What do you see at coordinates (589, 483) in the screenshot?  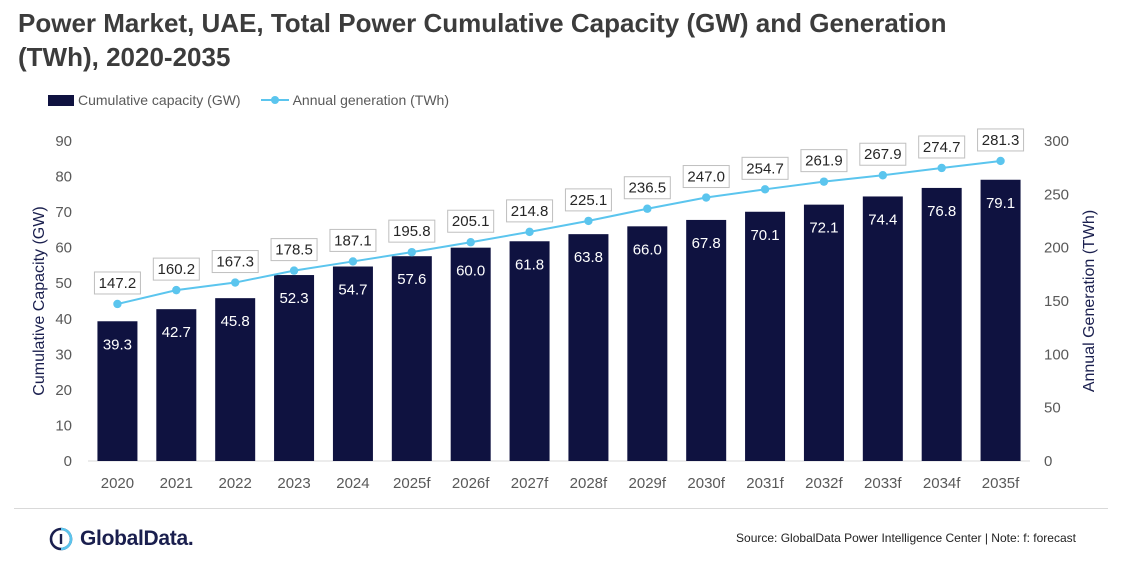 I see `x-tick-label: 2028f` at bounding box center [589, 483].